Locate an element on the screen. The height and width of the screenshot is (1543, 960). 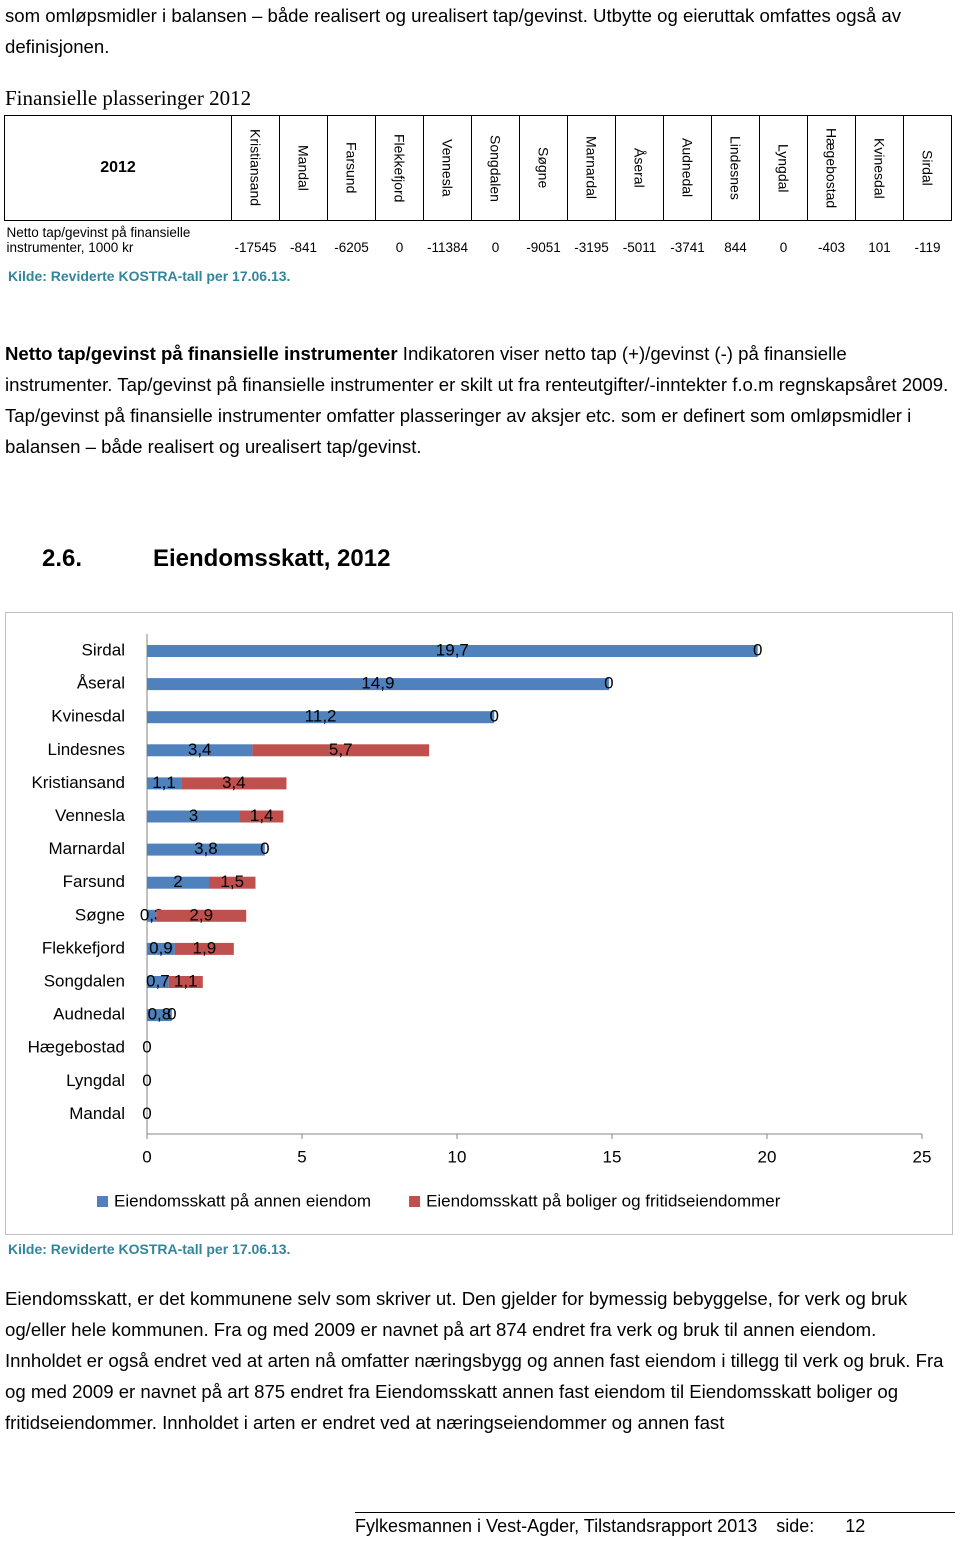
x-tick-label: 5 is located at coordinates (301, 1156).